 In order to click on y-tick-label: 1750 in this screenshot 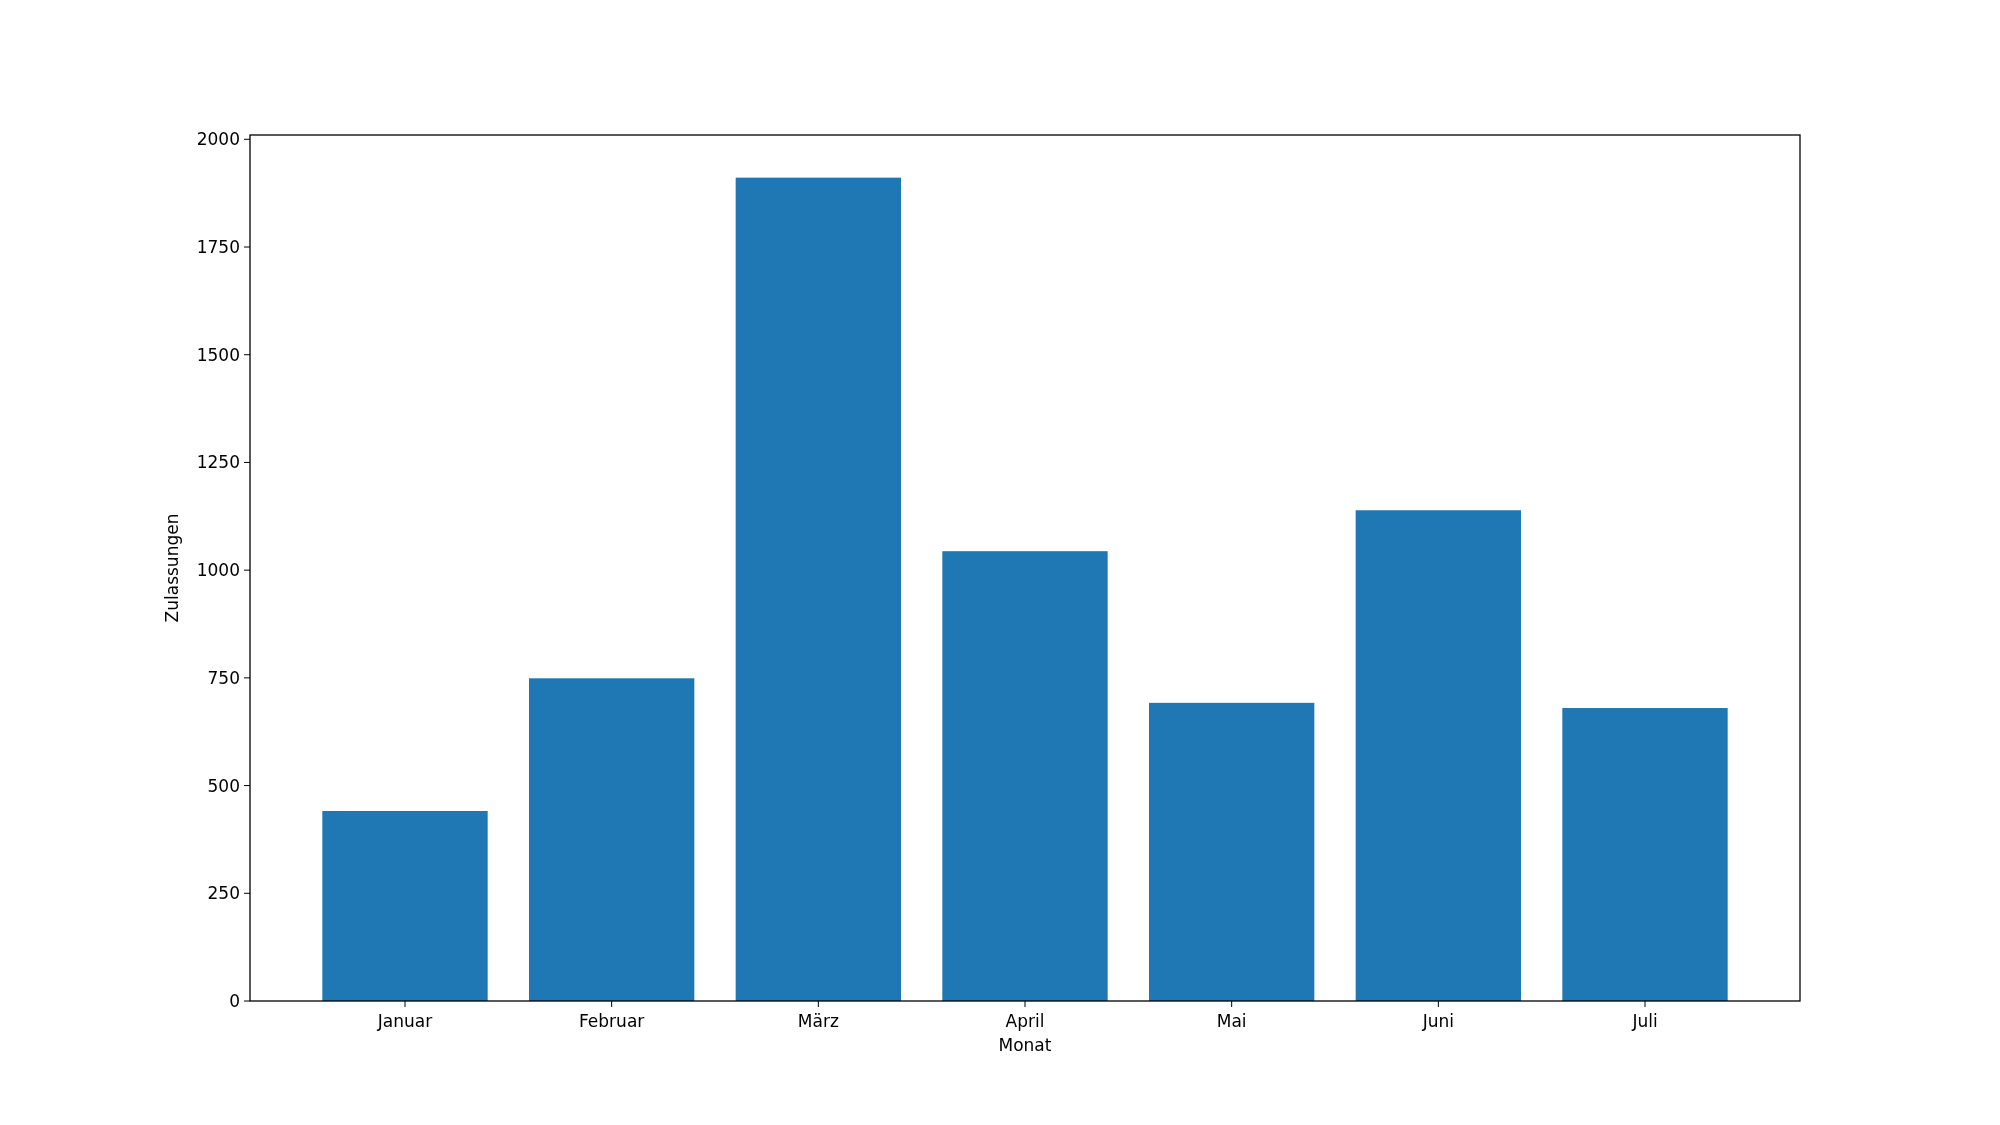, I will do `click(218, 246)`.